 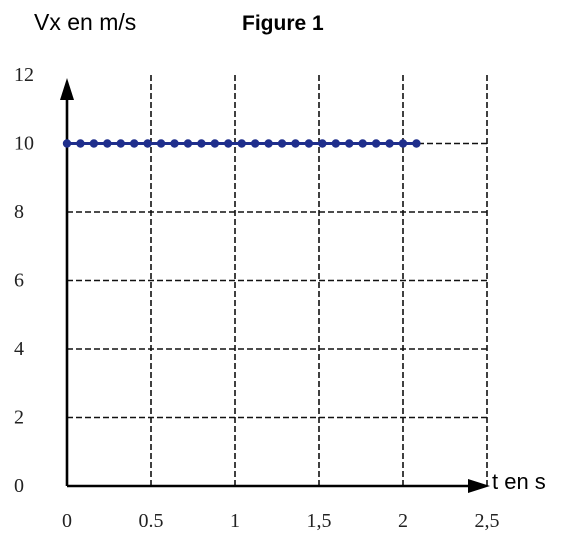 I want to click on y-tick-label: 12, so click(x=24, y=75).